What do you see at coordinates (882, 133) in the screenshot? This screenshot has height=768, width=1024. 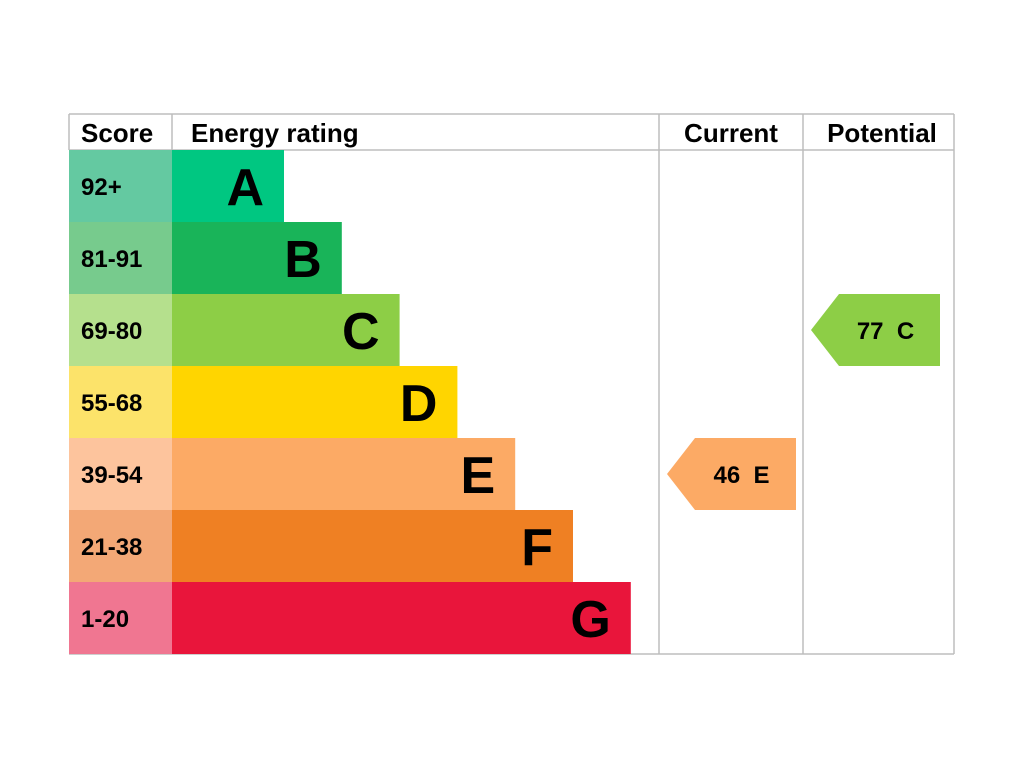 I see `header-potential: Potential` at bounding box center [882, 133].